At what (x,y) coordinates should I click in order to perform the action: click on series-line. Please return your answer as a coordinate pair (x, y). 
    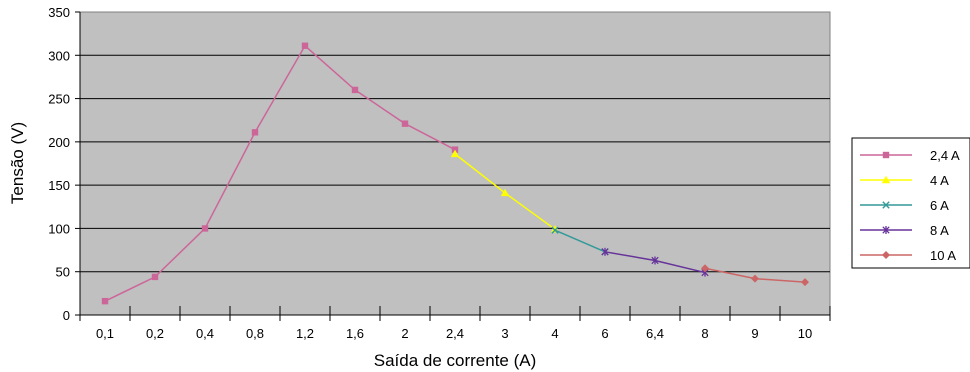
    Looking at the image, I should click on (580, 241).